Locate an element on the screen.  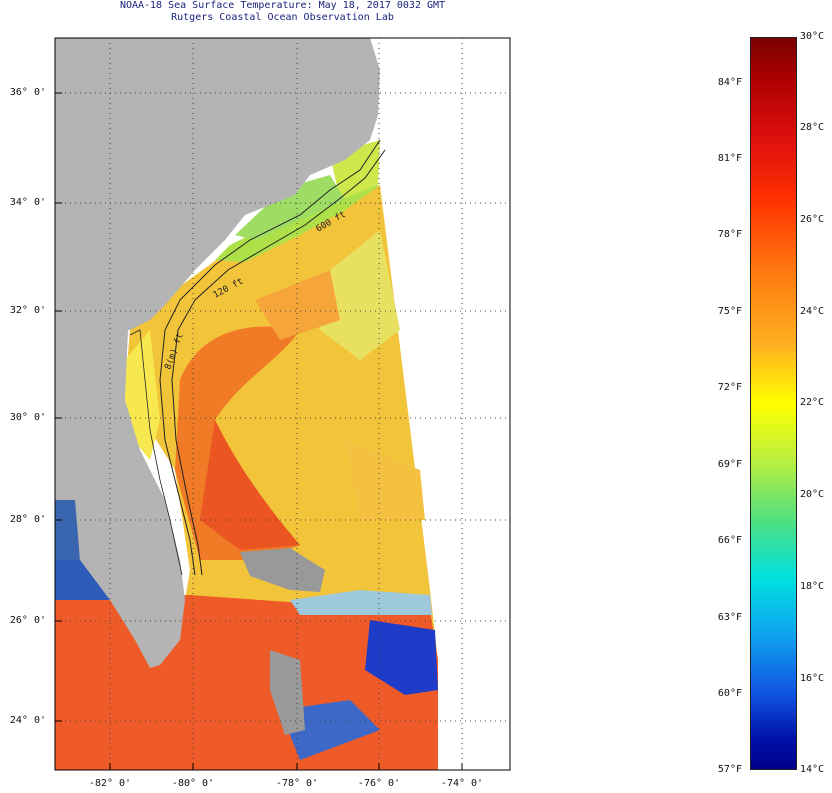
colorbar-c-label: 30°C is located at coordinates (812, 36).